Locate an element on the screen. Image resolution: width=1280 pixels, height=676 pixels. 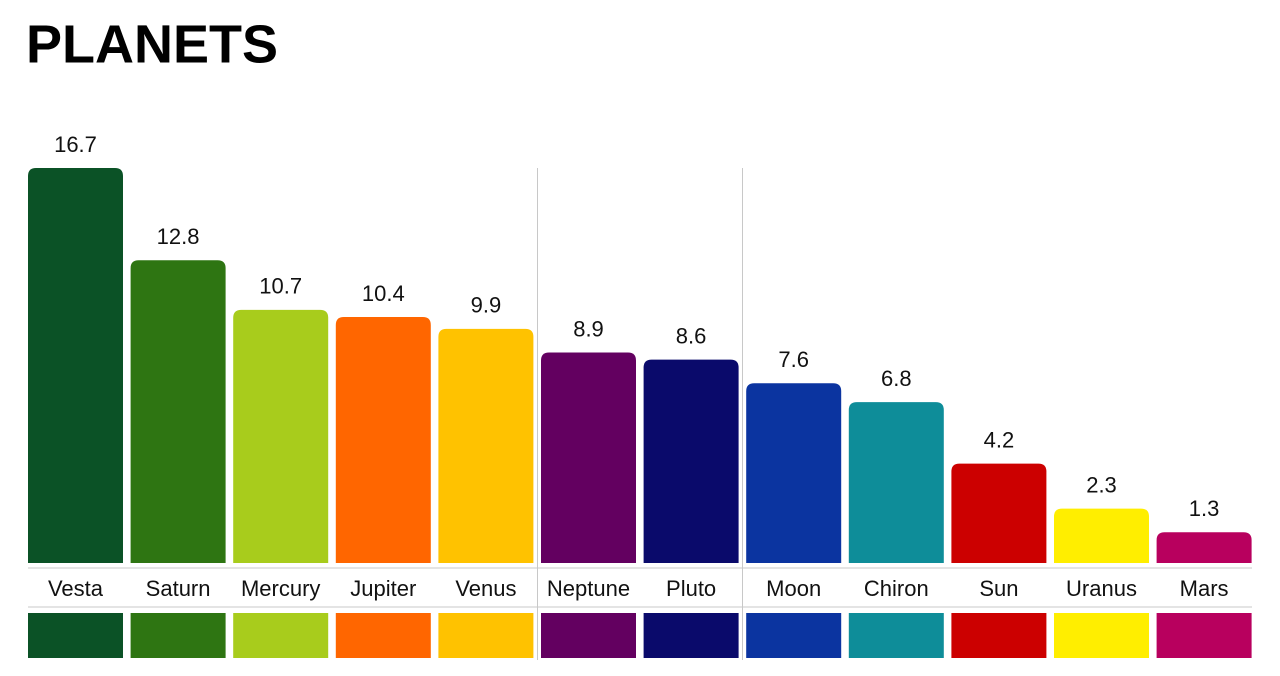
value-label: 8.6 is located at coordinates (691, 335).